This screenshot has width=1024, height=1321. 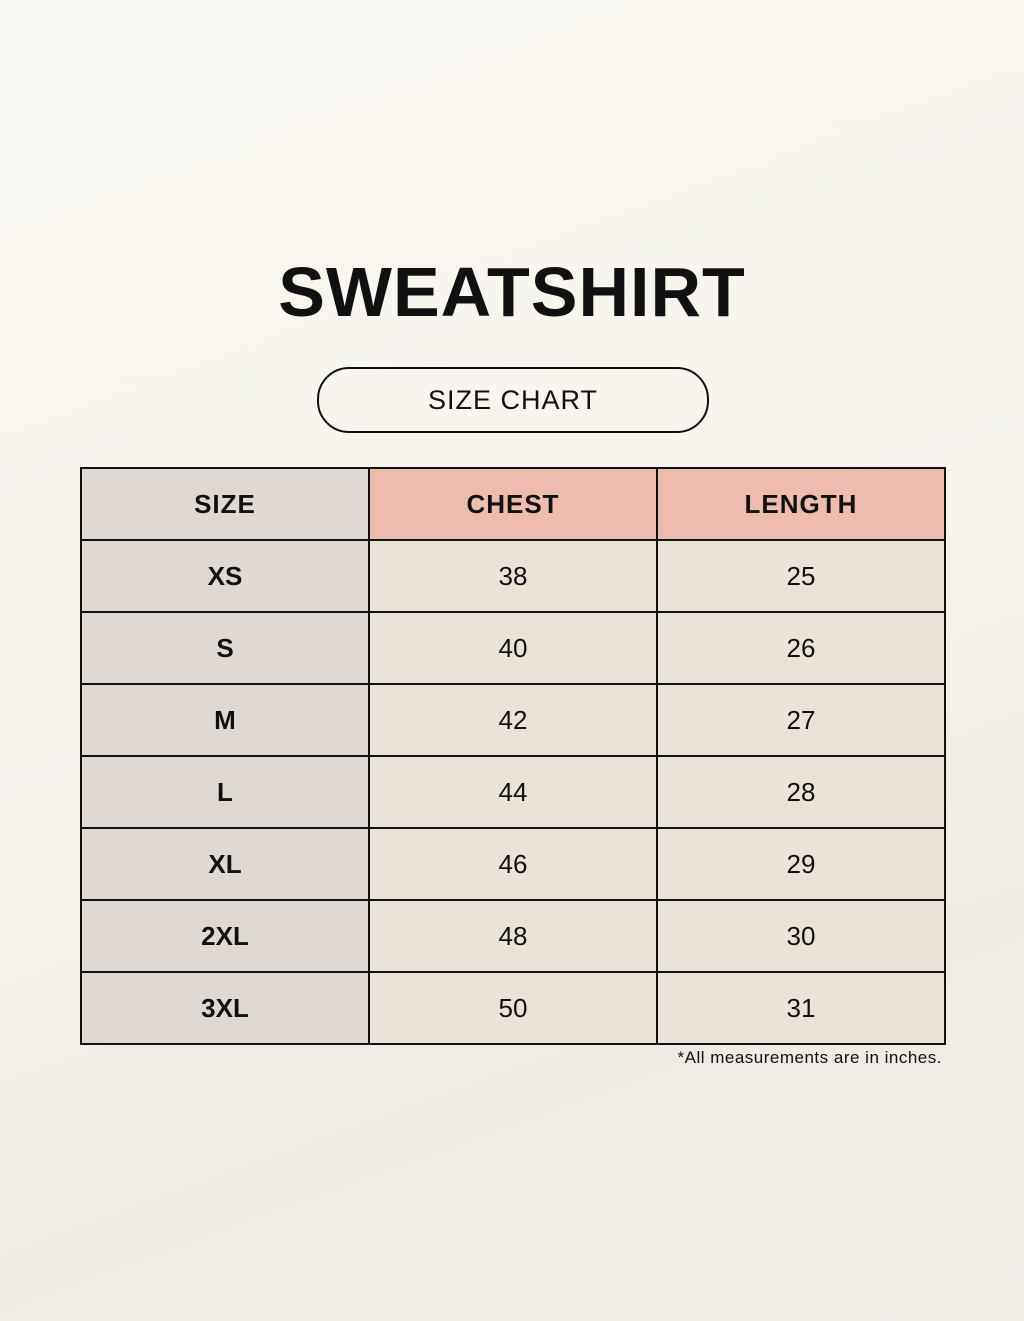 I want to click on cell-chest: 46, so click(x=513, y=864).